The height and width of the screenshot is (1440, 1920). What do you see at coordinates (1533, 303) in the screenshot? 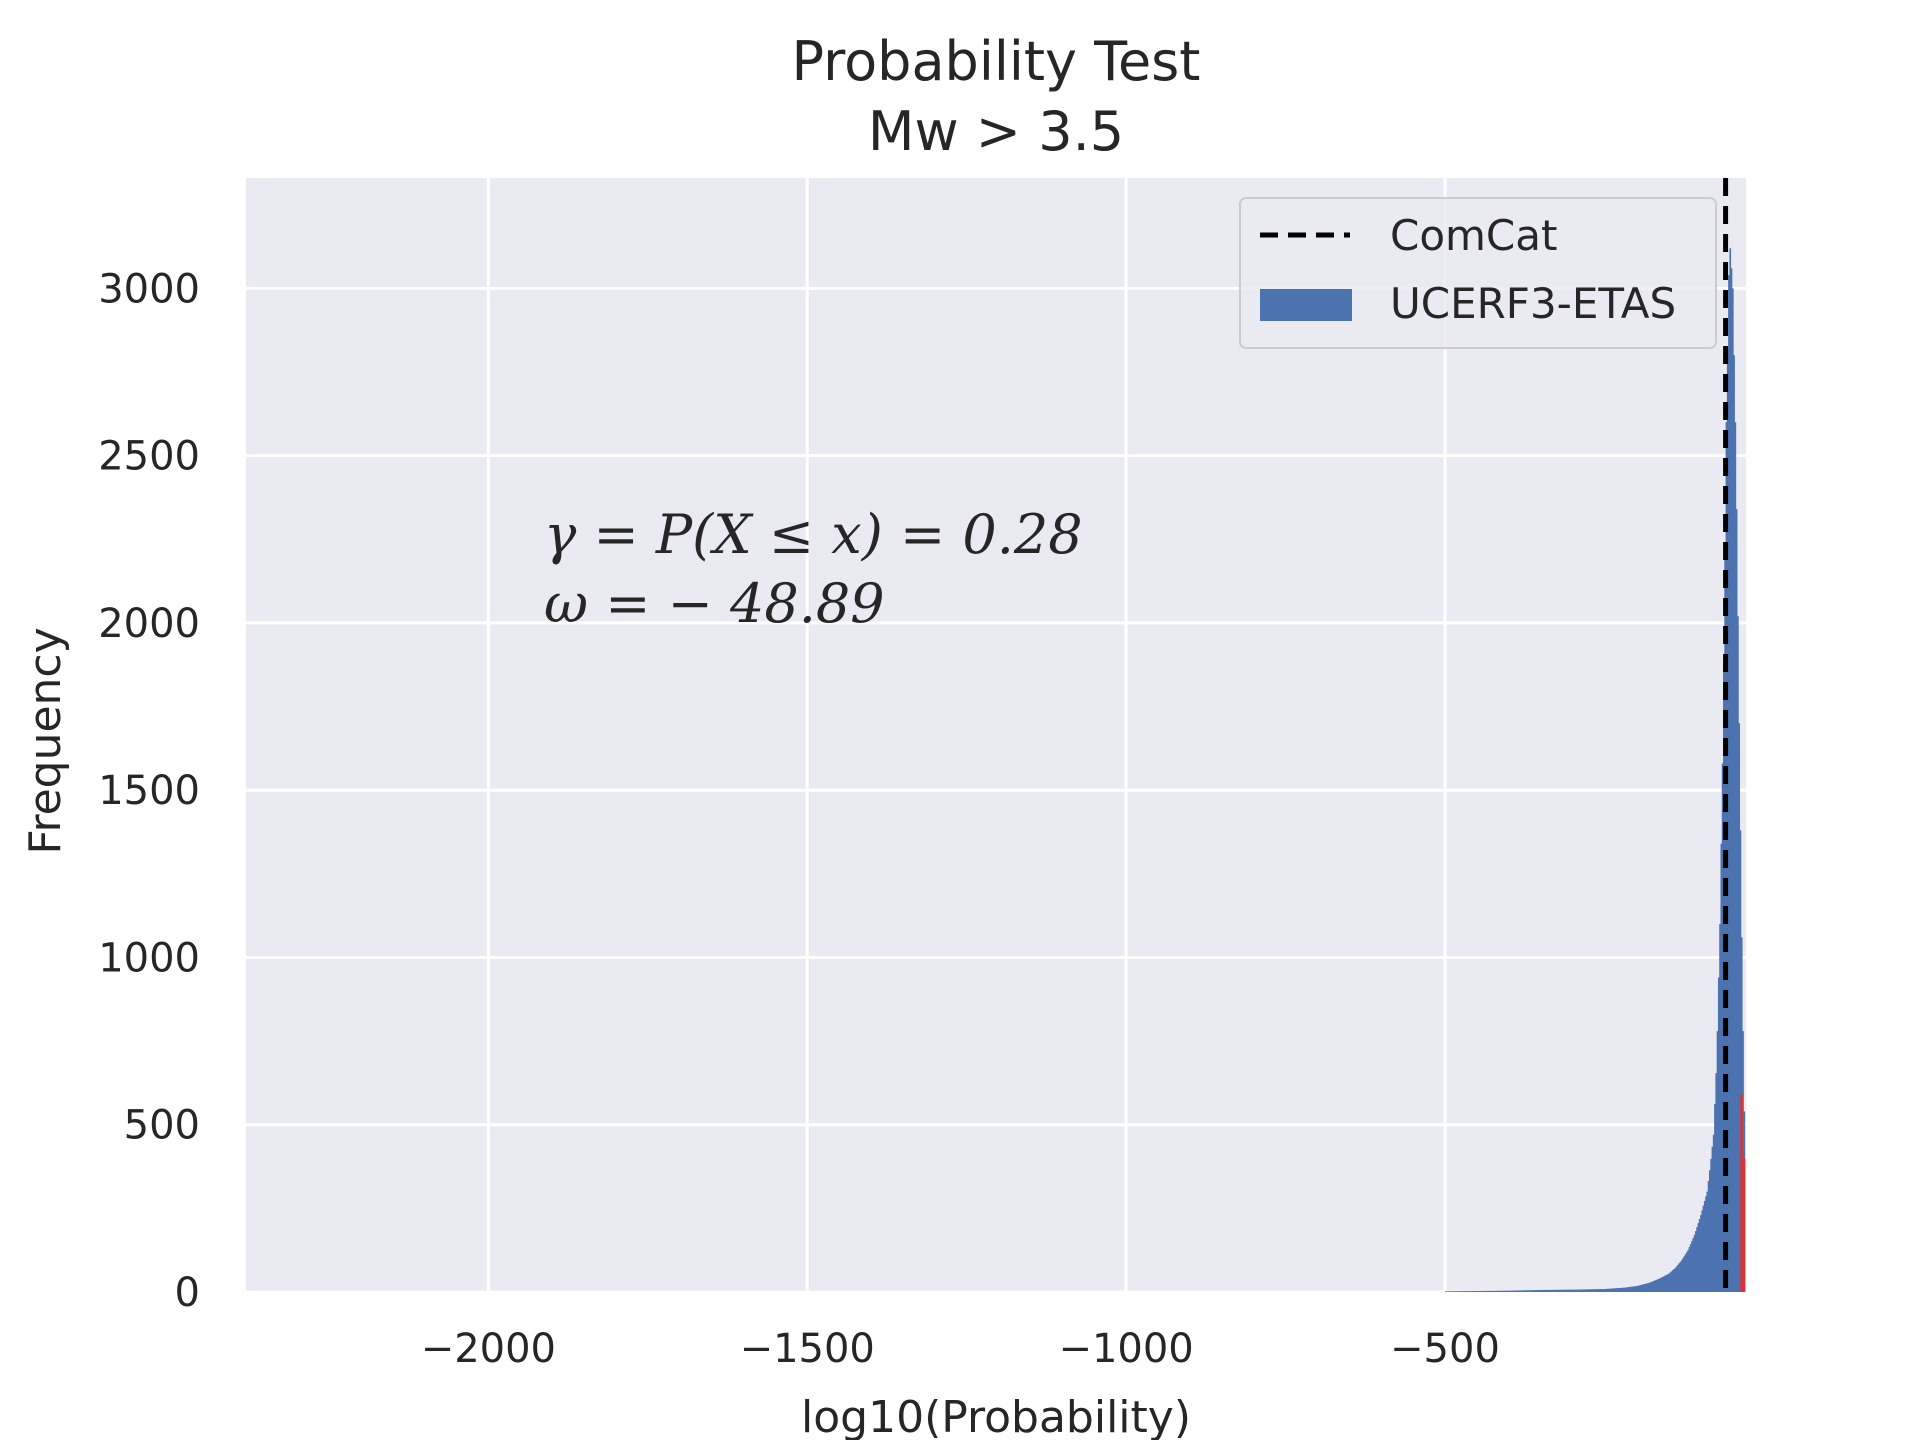
I see `legend-ucerf-label: UCERF3-ETAS` at bounding box center [1533, 303].